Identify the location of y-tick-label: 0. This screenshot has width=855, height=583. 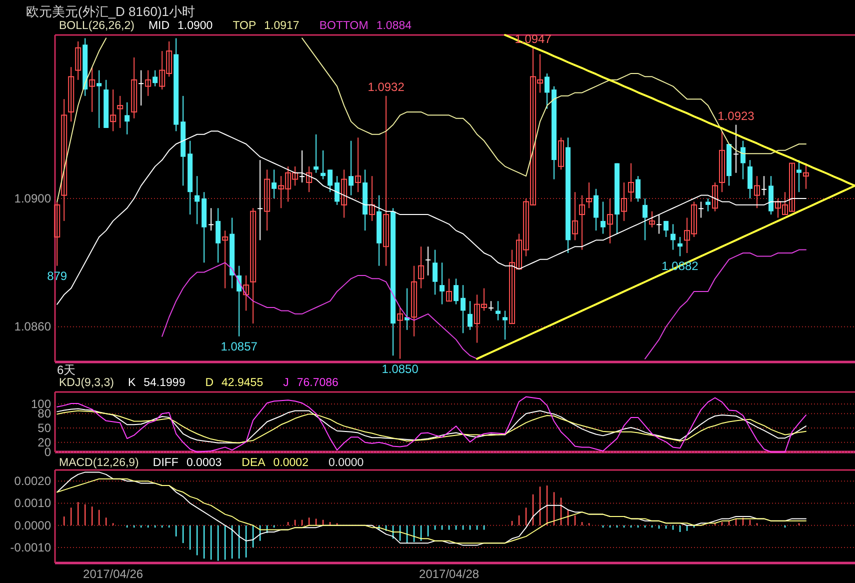
(48, 452).